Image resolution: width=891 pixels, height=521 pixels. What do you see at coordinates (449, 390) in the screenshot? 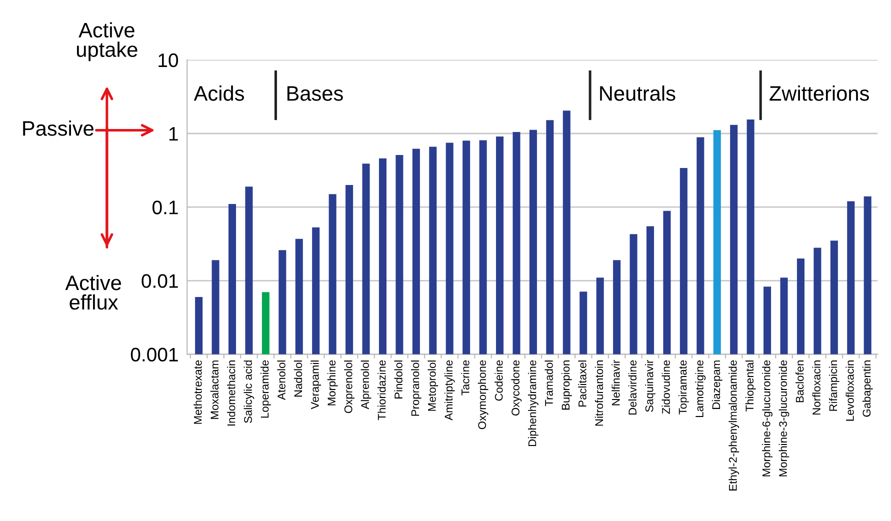
I see `x-tick-label: Amitriptyline` at bounding box center [449, 390].